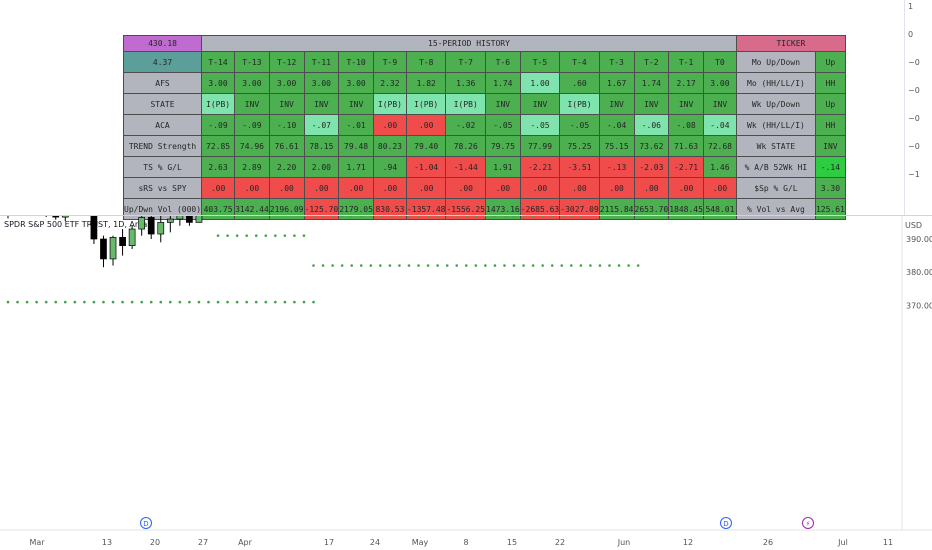 The height and width of the screenshot is (550, 932). What do you see at coordinates (252, 62) in the screenshot?
I see `period-header-cell: T-13` at bounding box center [252, 62].